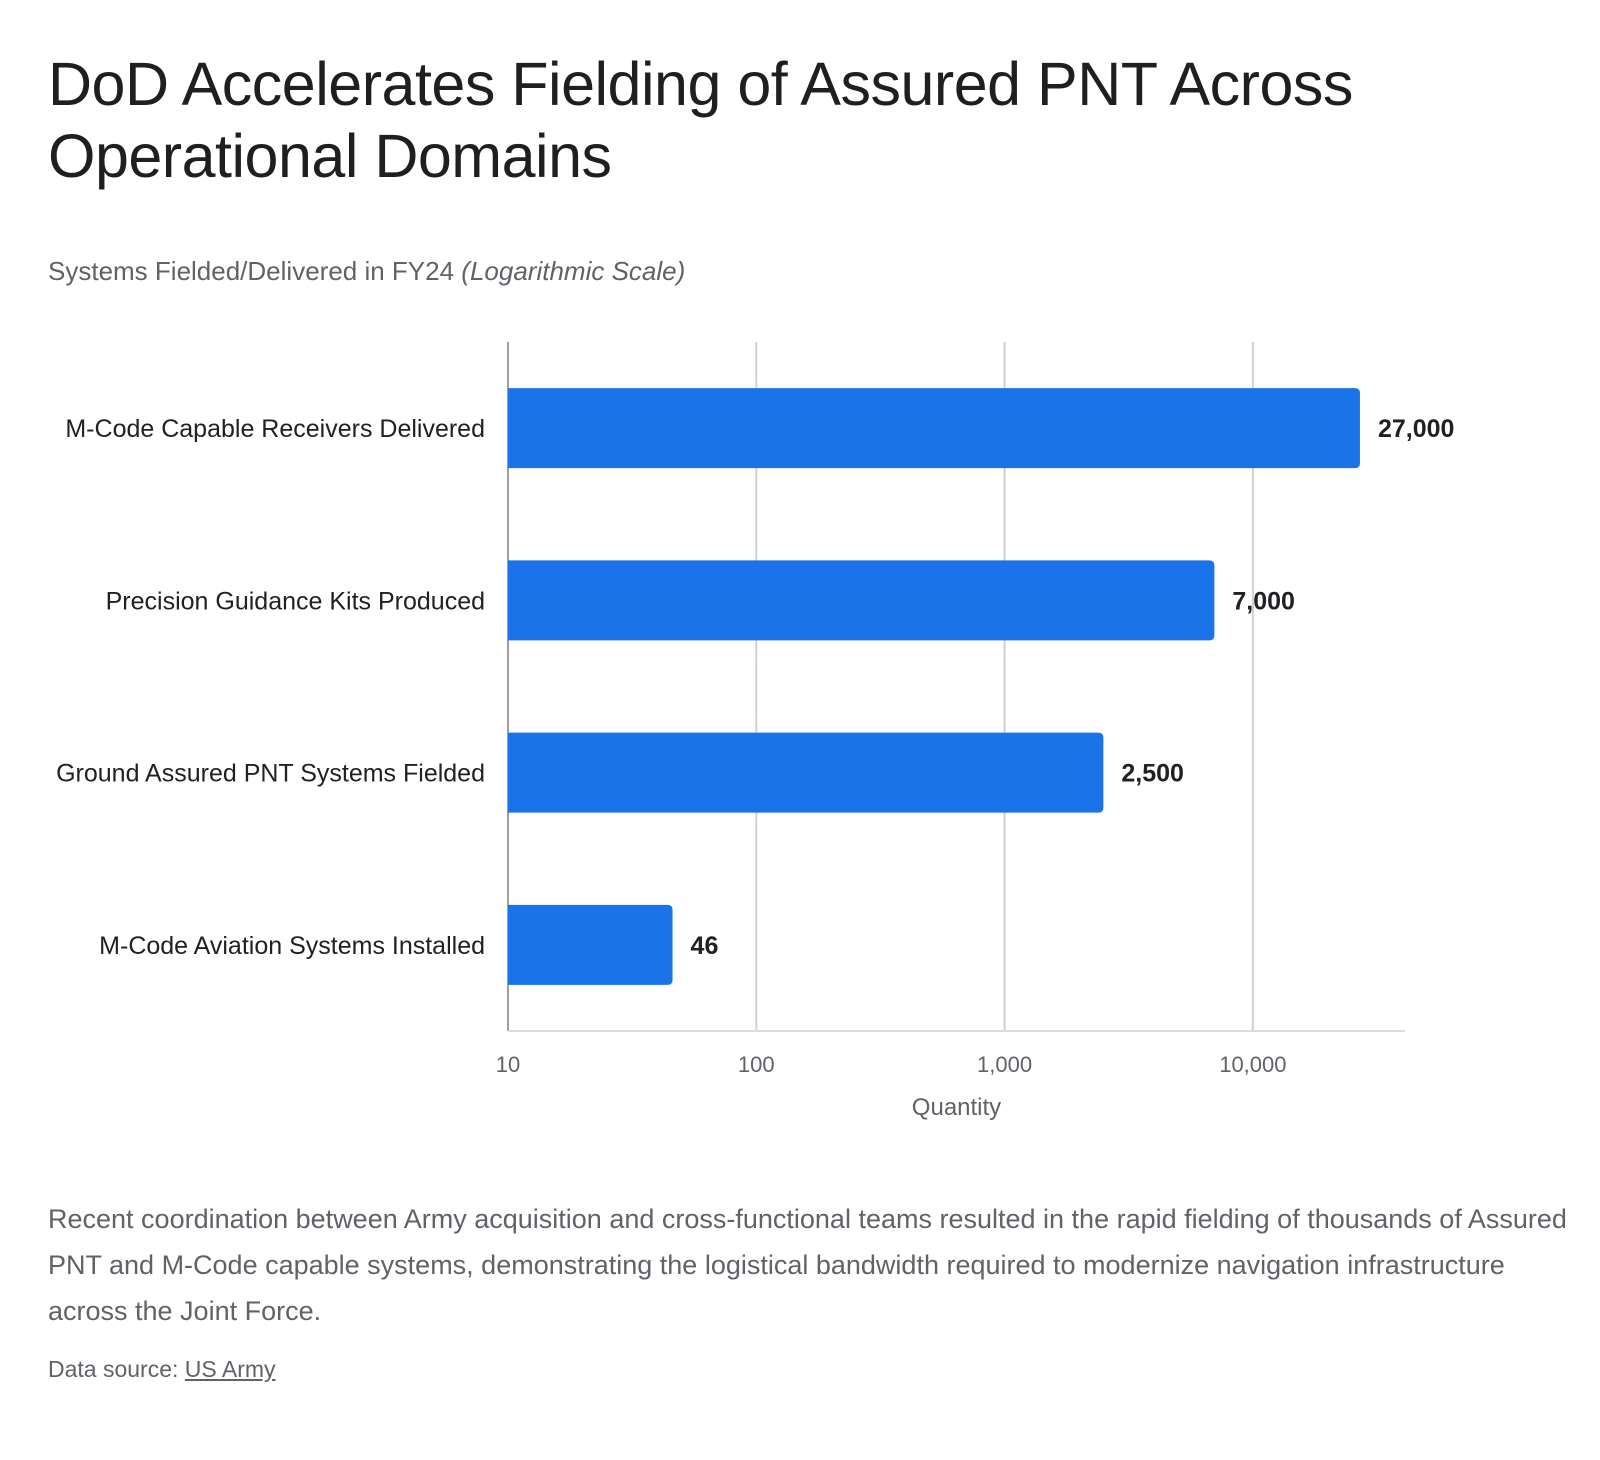 The width and height of the screenshot is (1600, 1460). What do you see at coordinates (113, 1369) in the screenshot?
I see `data-source-label: Data source:` at bounding box center [113, 1369].